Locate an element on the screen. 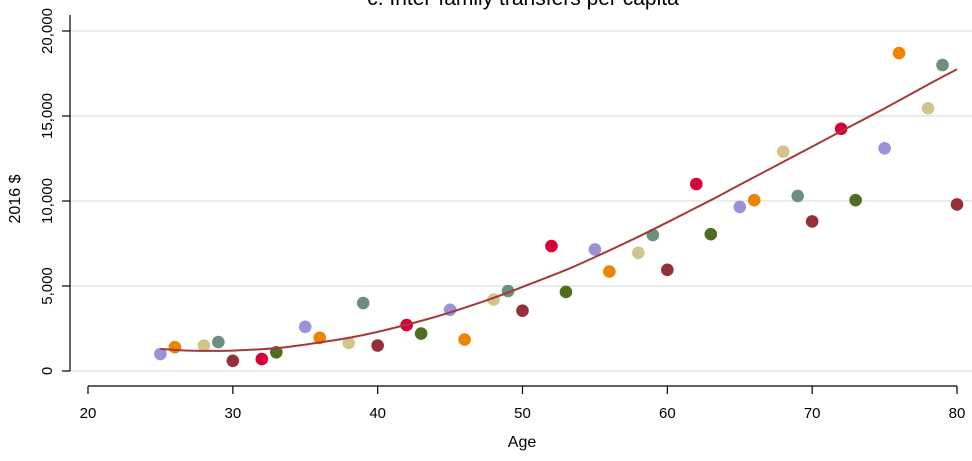 The width and height of the screenshot is (972, 461). y-tick-label: 10,000 is located at coordinates (47, 201).